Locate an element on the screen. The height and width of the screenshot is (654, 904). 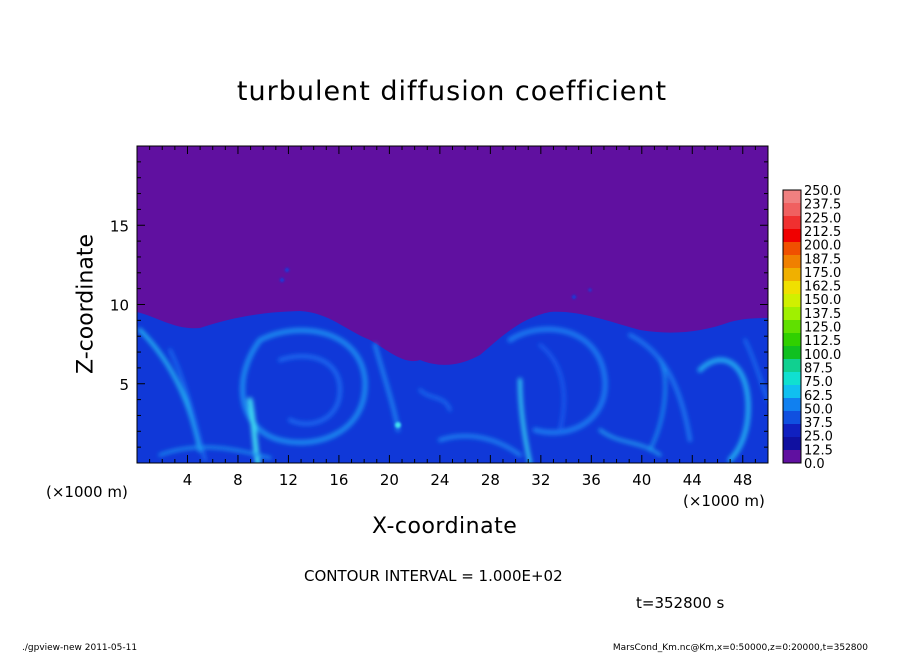
contour-interval-note: CONTOUR INTERVAL = 1.000E+02 is located at coordinates (433, 576).